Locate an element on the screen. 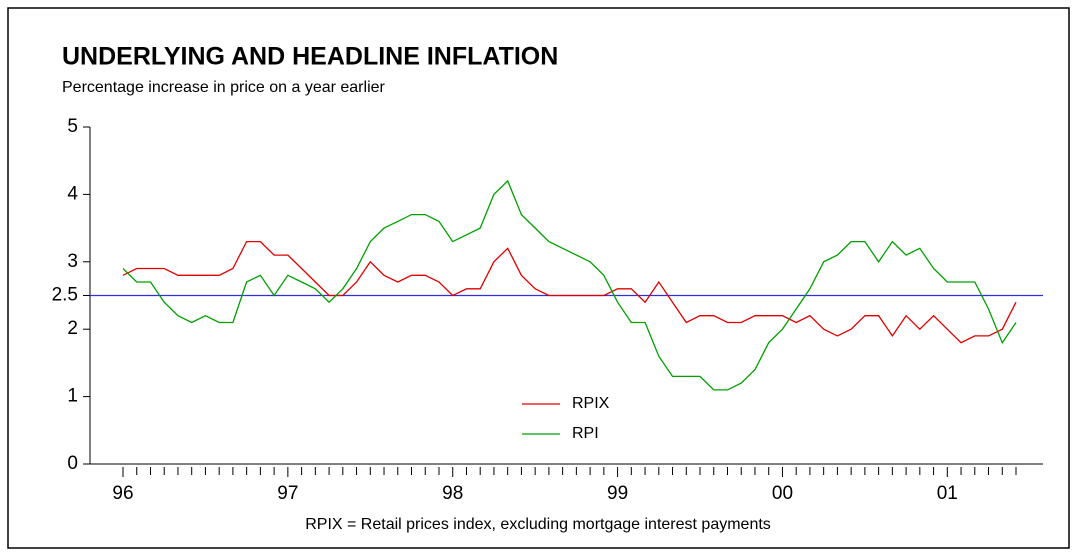  x-tick-label: 98 is located at coordinates (452, 493).